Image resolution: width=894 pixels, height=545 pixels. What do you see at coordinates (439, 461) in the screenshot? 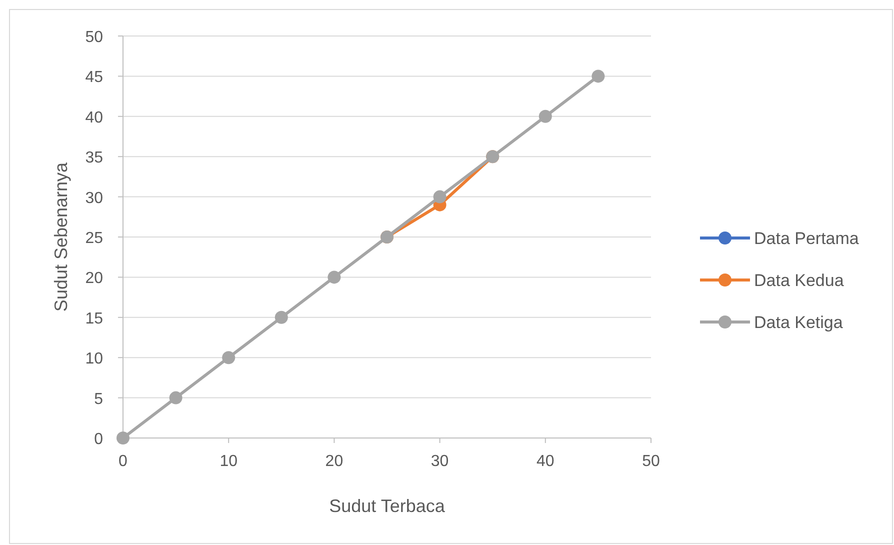
I see `x-tick-label: 30` at bounding box center [439, 461].